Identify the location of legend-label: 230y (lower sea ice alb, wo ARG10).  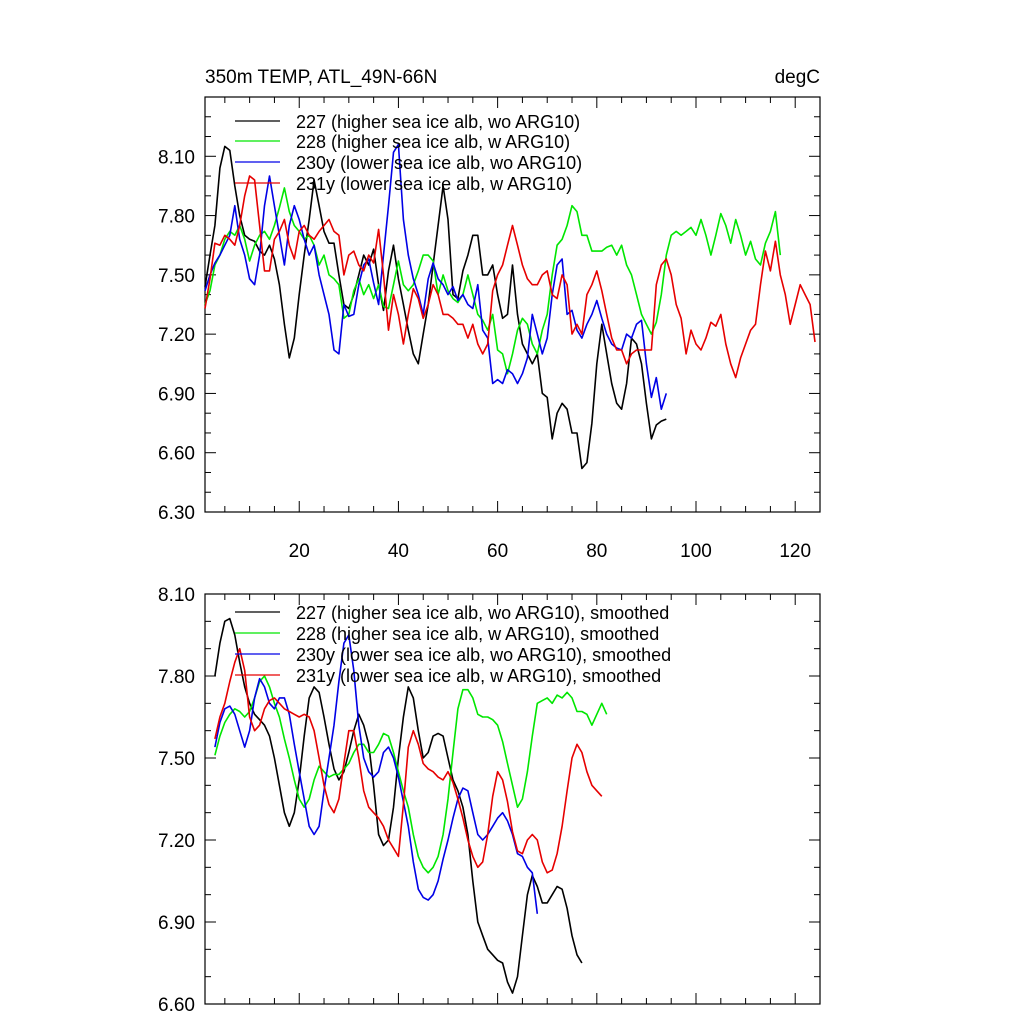
(439, 163).